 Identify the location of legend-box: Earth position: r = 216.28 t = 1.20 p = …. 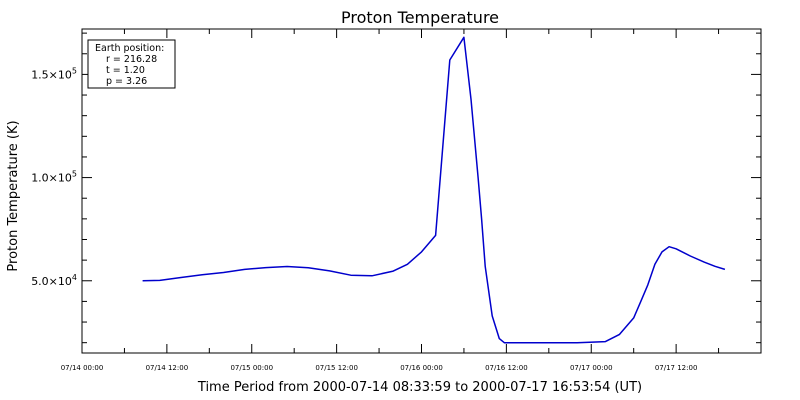
(131, 64).